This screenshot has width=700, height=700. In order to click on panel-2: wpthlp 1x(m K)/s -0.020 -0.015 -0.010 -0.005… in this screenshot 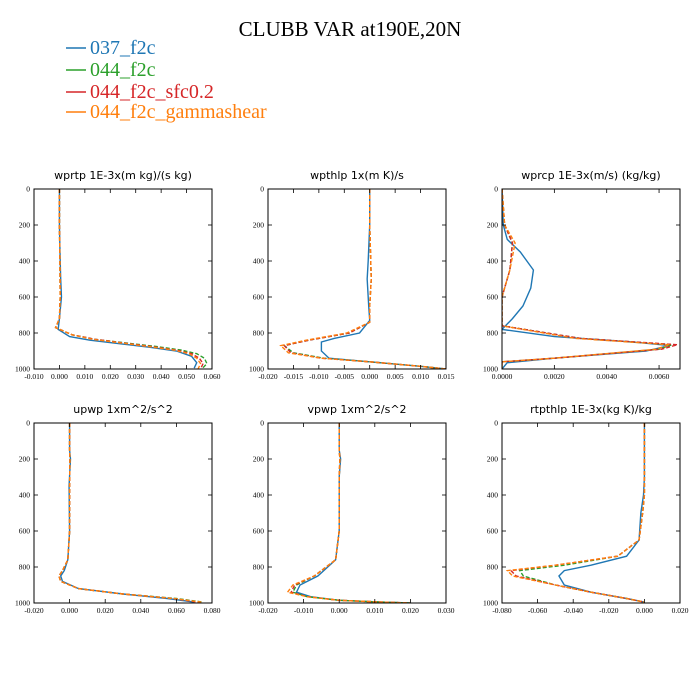, I will do `click(352, 275)`.